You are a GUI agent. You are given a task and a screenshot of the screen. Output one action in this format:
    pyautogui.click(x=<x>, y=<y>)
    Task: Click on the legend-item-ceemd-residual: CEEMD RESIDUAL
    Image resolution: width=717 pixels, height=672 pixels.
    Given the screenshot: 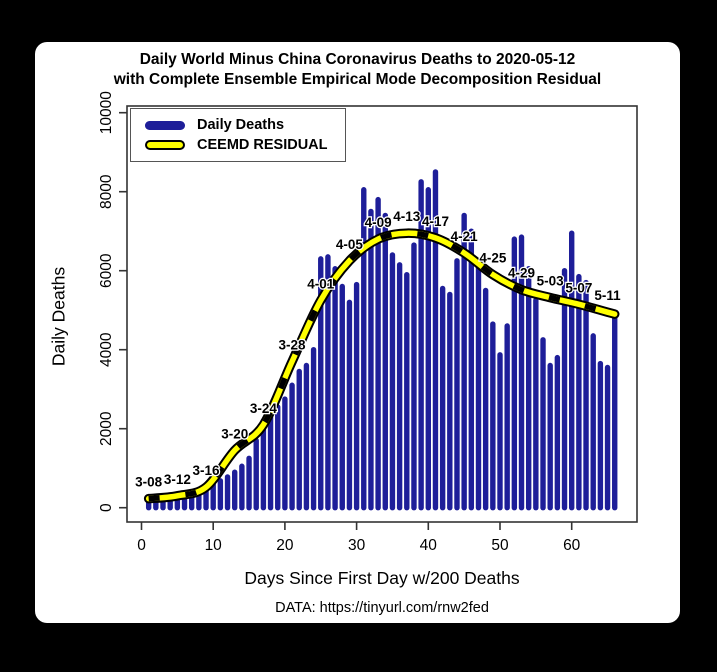 What is the action you would take?
    pyautogui.click(x=245, y=145)
    